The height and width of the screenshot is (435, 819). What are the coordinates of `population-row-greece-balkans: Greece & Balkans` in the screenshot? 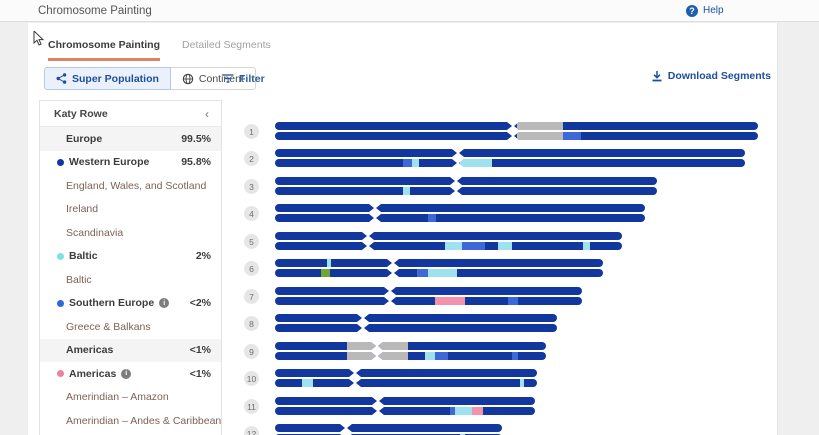 It's located at (130, 327).